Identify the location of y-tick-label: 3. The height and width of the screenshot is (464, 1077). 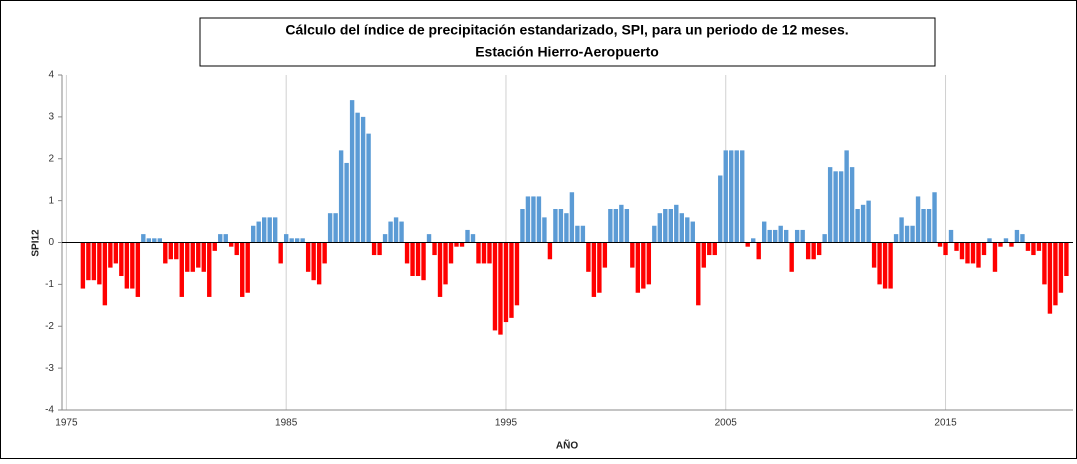
(51, 117).